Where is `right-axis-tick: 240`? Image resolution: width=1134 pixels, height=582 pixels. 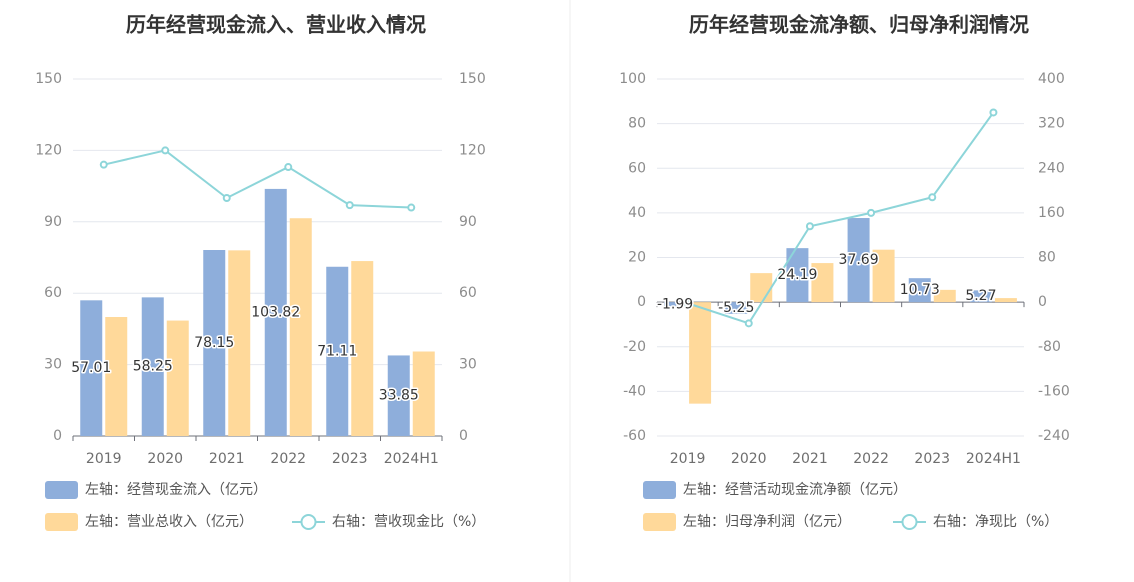 right-axis-tick: 240 is located at coordinates (1051, 168).